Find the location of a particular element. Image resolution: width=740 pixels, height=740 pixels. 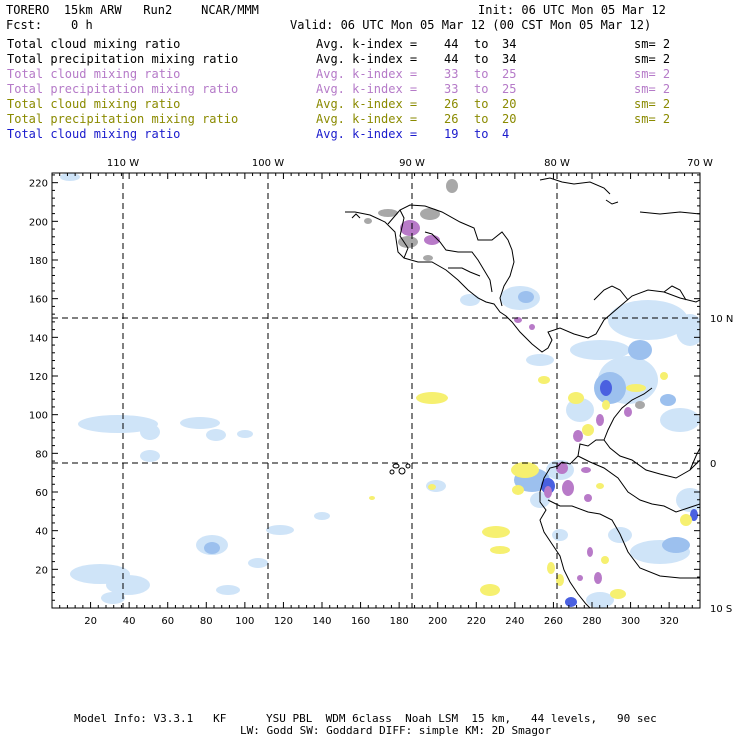

longitude-label: 90 W is located at coordinates (412, 163).